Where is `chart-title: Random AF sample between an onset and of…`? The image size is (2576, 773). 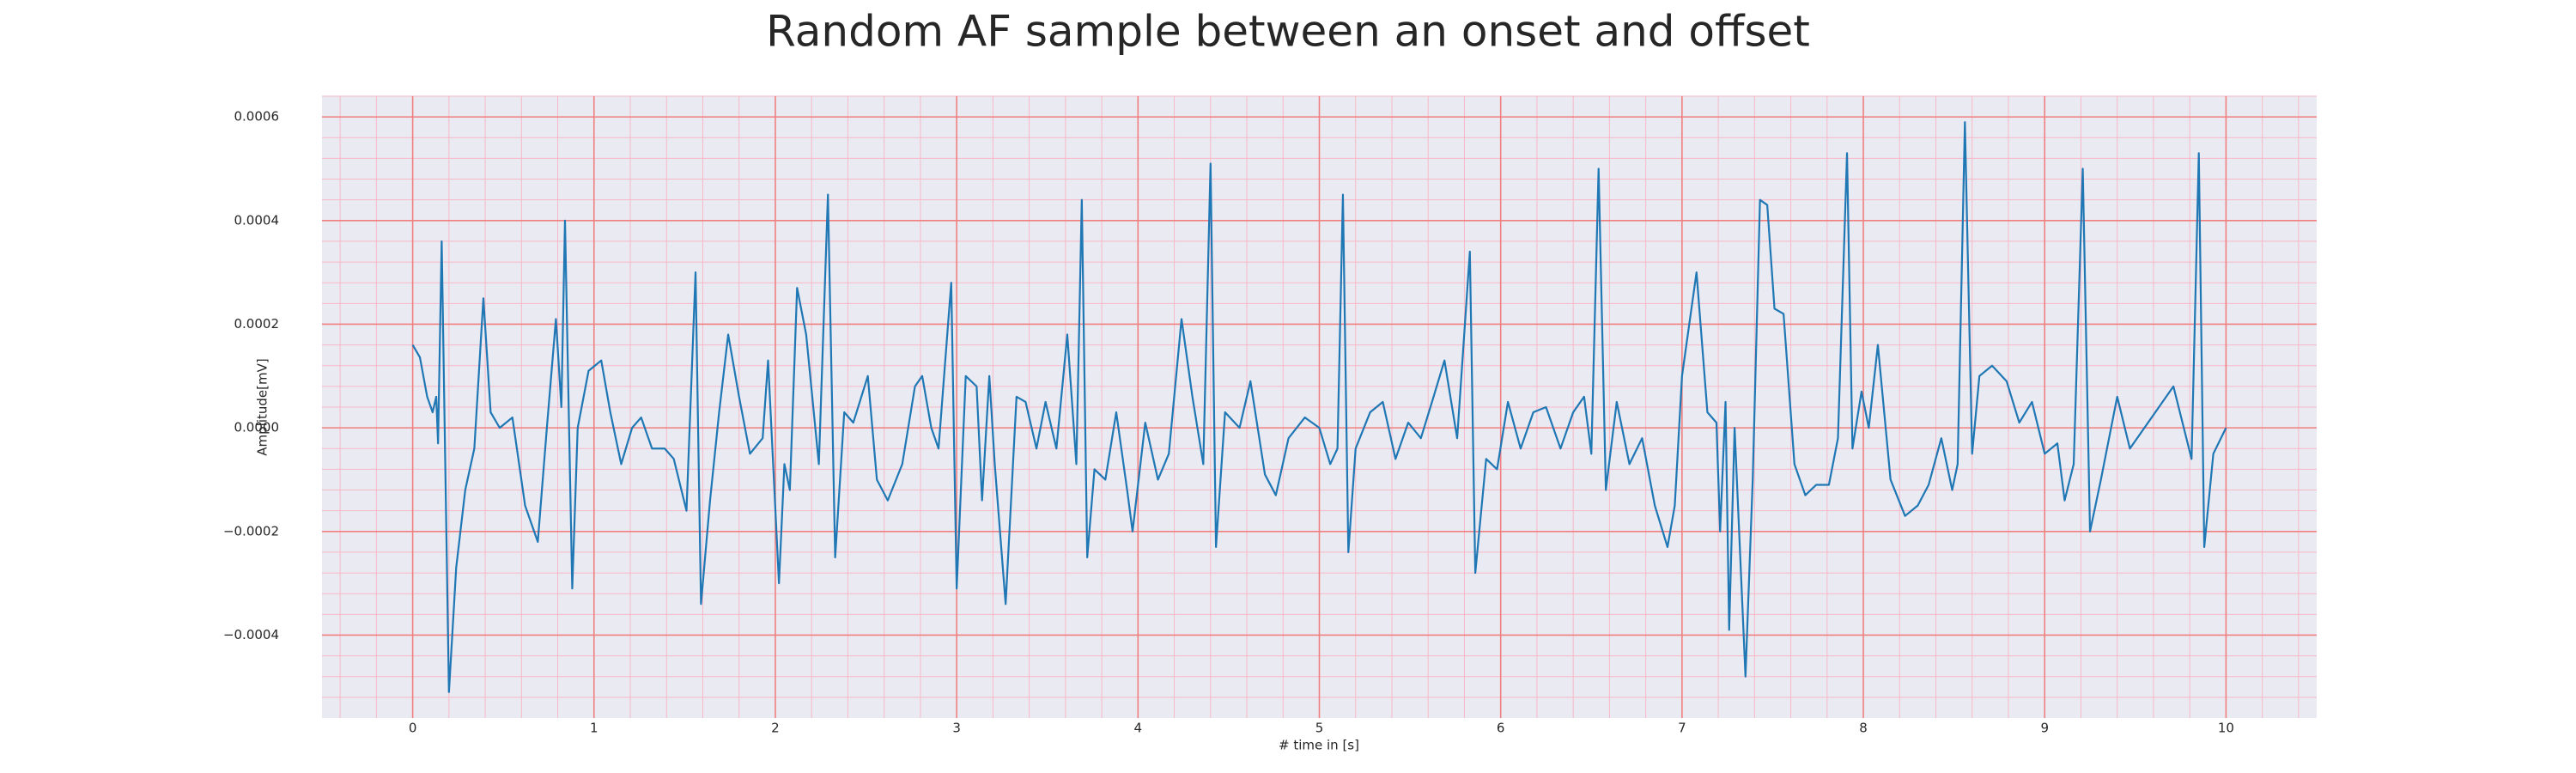
chart-title: Random AF sample between an onset and of… is located at coordinates (1288, 32).